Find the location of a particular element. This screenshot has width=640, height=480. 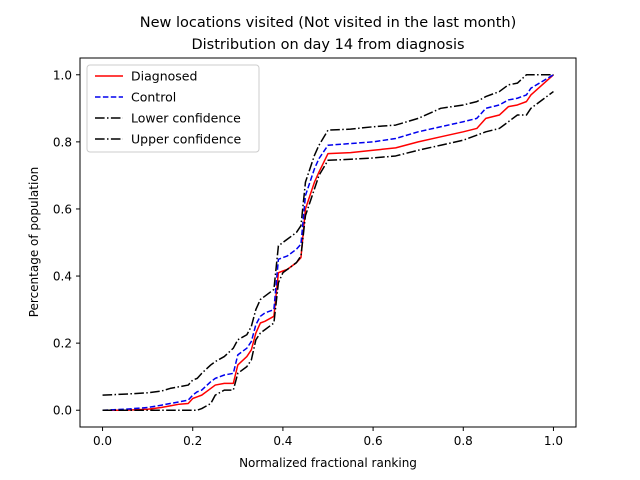

x-axis-label: Normalized fractional ranking is located at coordinates (328, 463).